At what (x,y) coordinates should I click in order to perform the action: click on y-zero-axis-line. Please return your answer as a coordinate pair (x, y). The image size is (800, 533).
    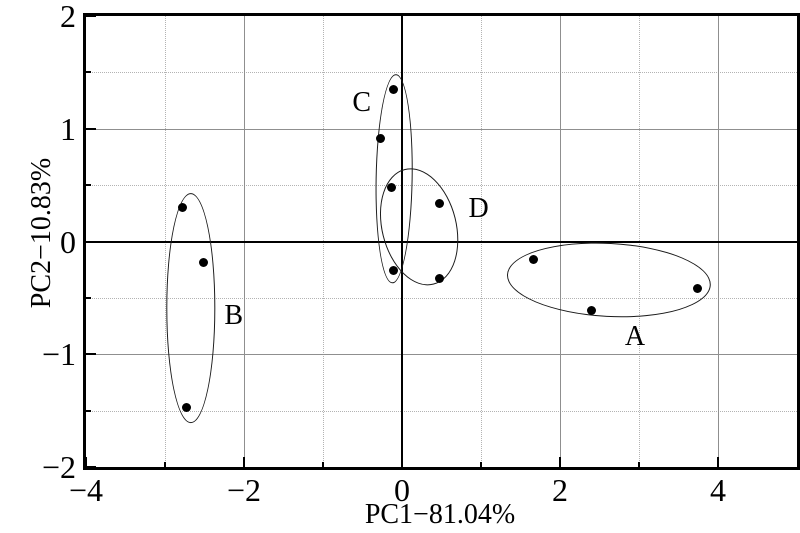
    Looking at the image, I should click on (441, 241).